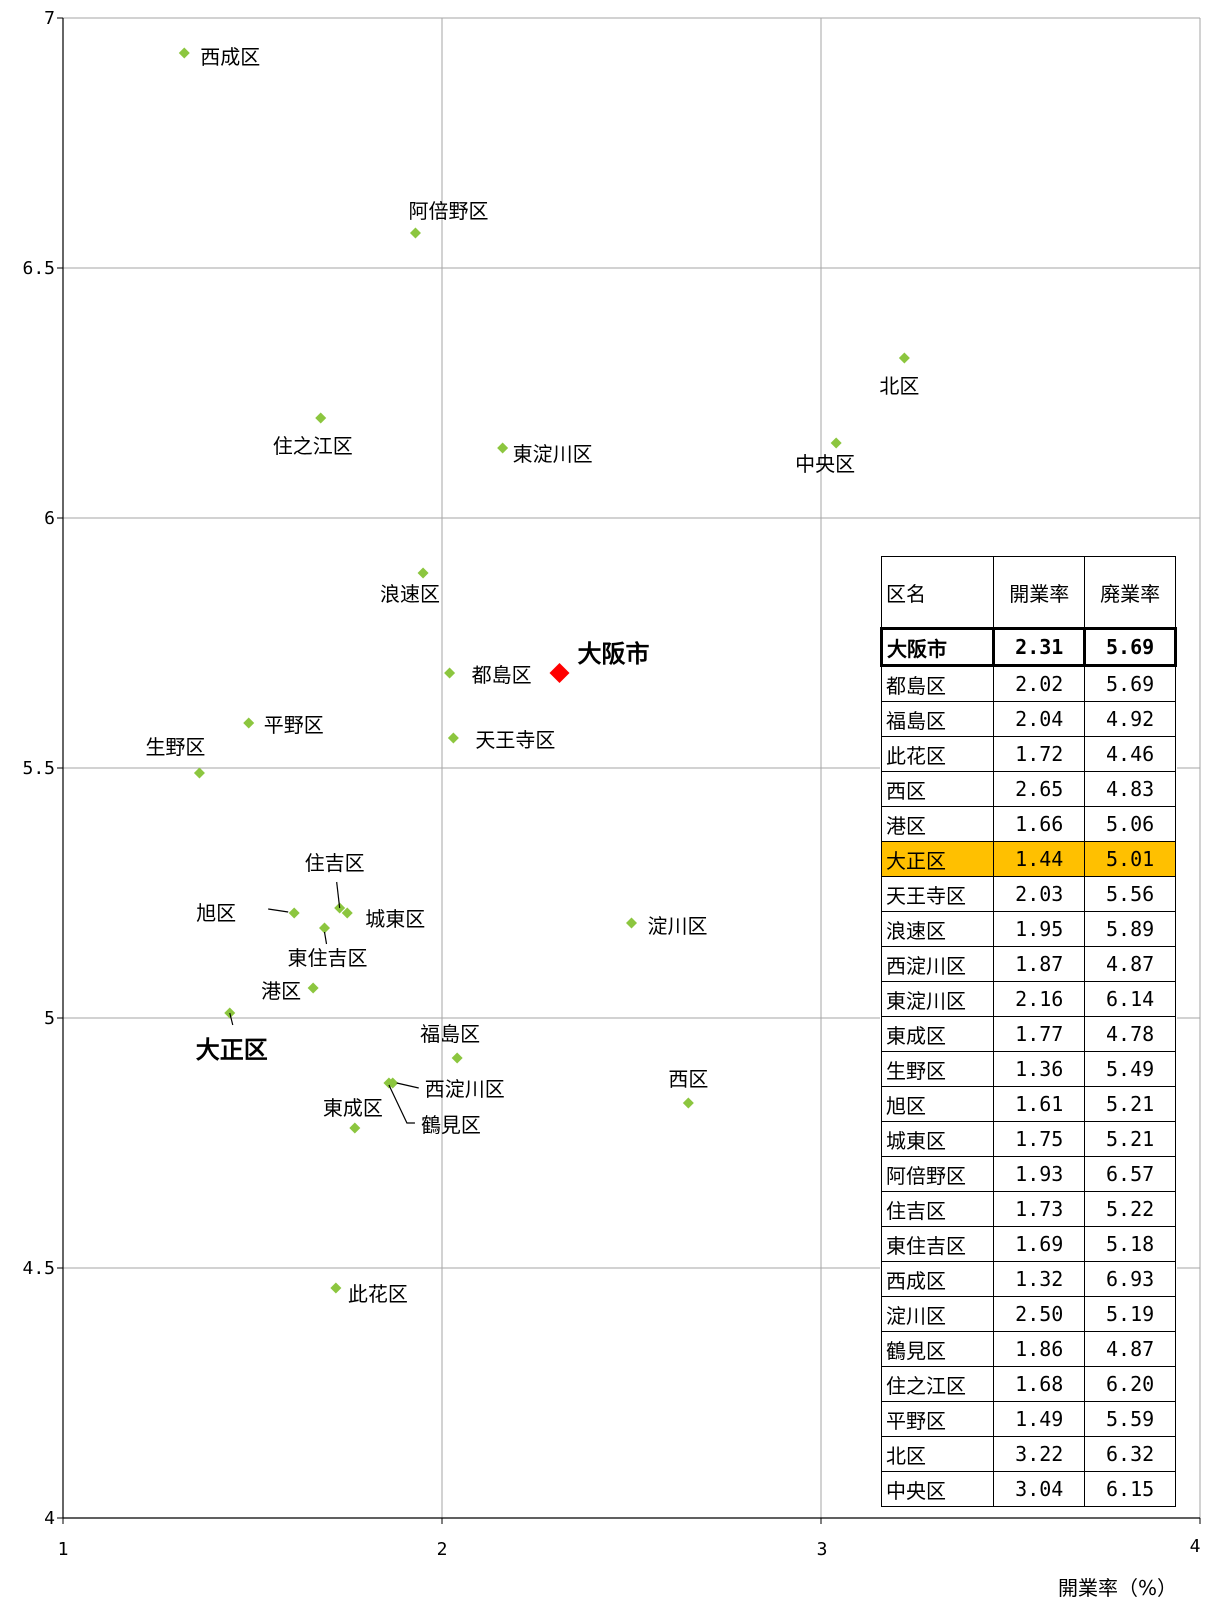  Describe the element at coordinates (1039, 1104) in the screenshot. I see `table-cell: 1.61` at that location.